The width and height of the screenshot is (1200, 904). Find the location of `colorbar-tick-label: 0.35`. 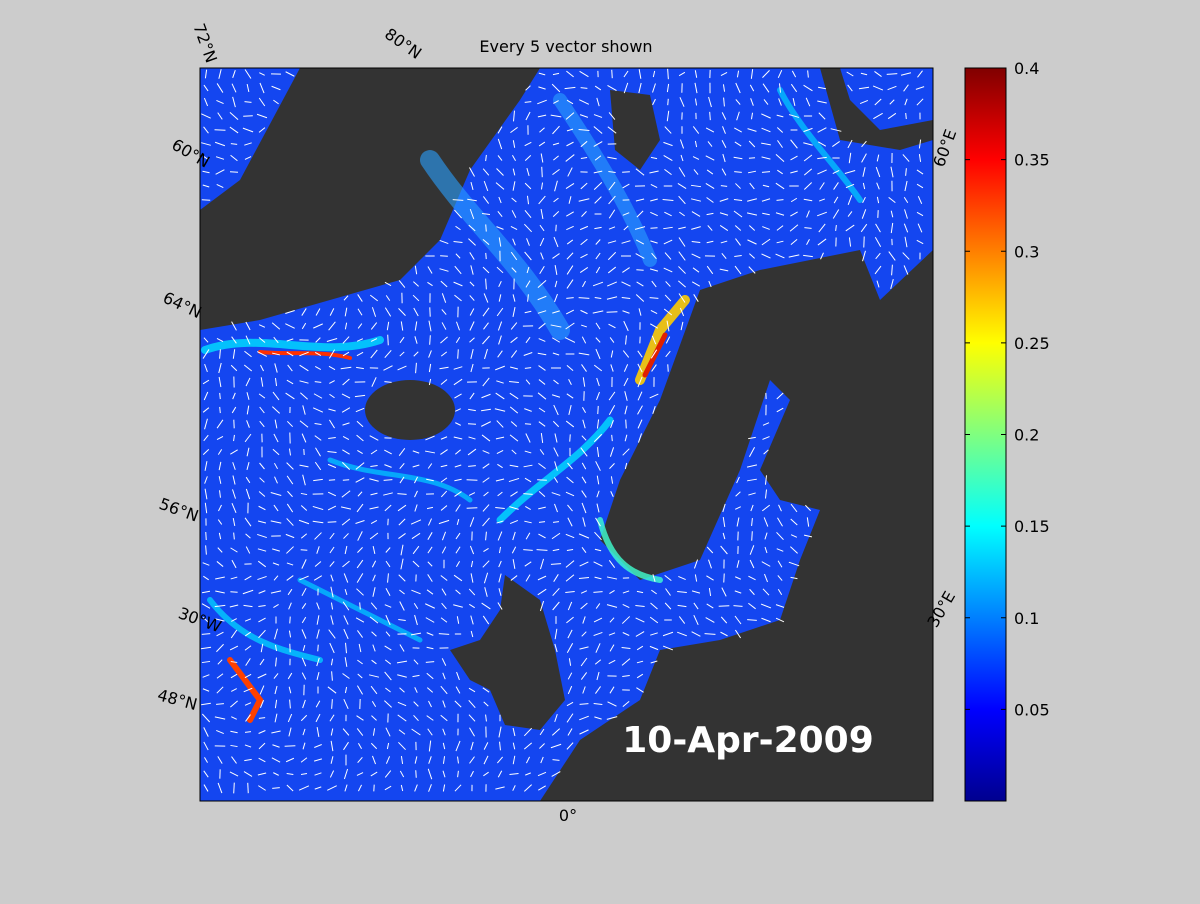

colorbar-tick-label: 0.35 is located at coordinates (1032, 160).